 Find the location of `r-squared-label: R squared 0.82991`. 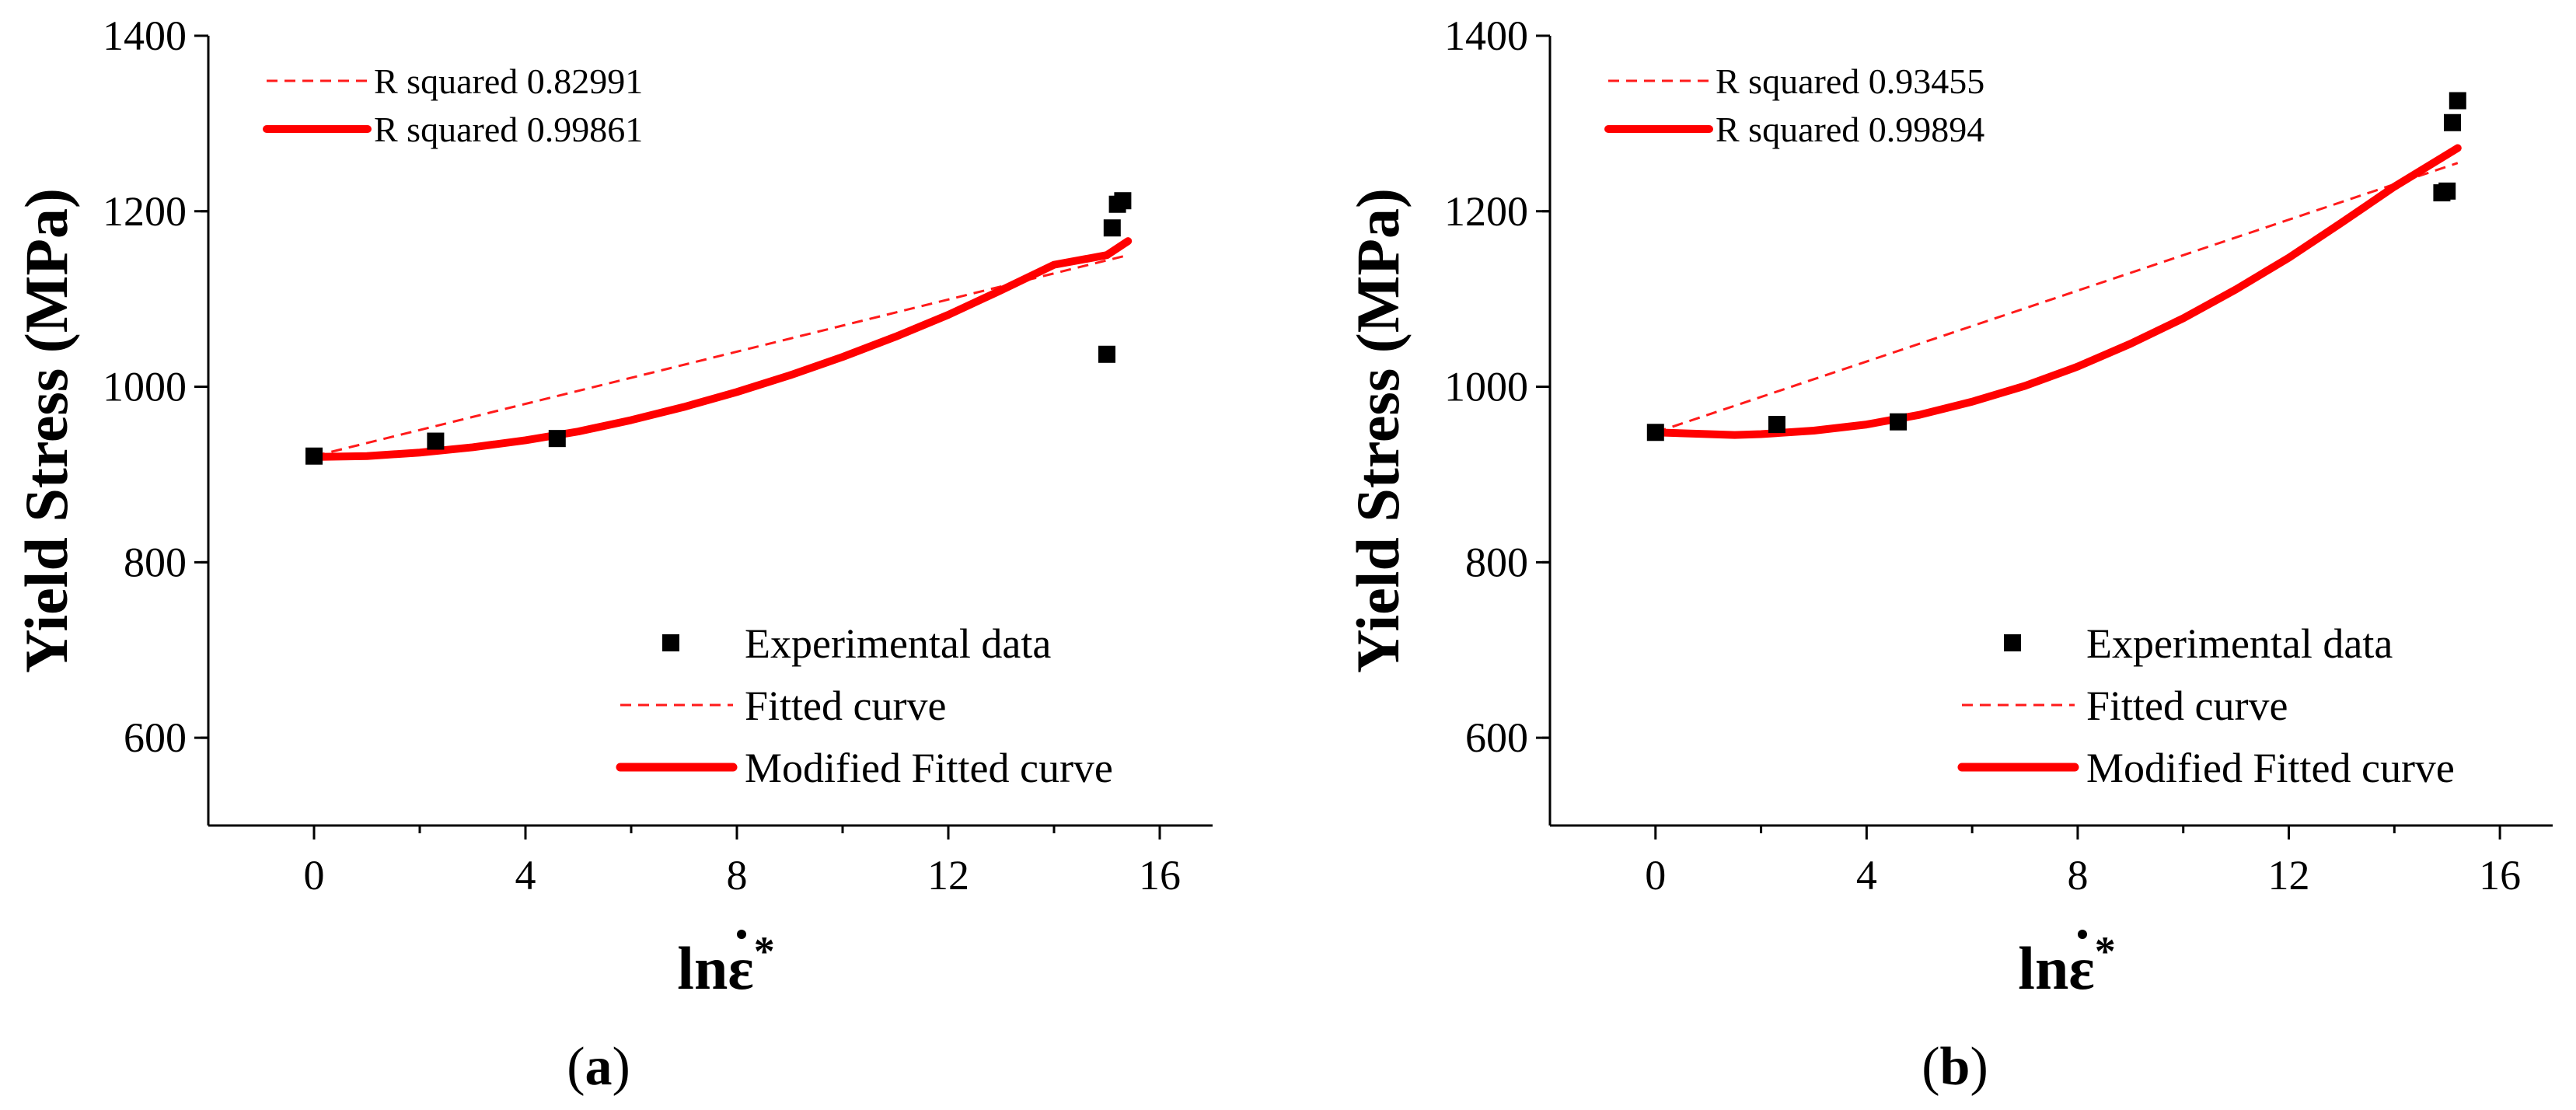

r-squared-label: R squared 0.82991 is located at coordinates (509, 81).